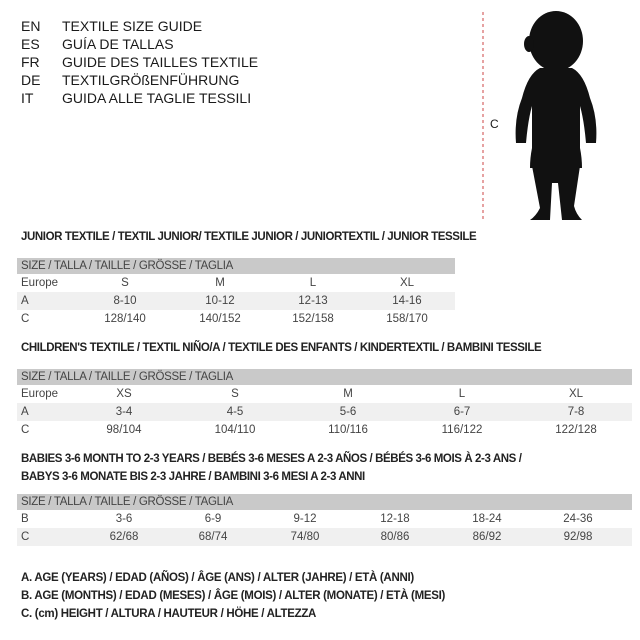 The width and height of the screenshot is (640, 640). What do you see at coordinates (578, 537) in the screenshot?
I see `table-cell: 92/98` at bounding box center [578, 537].